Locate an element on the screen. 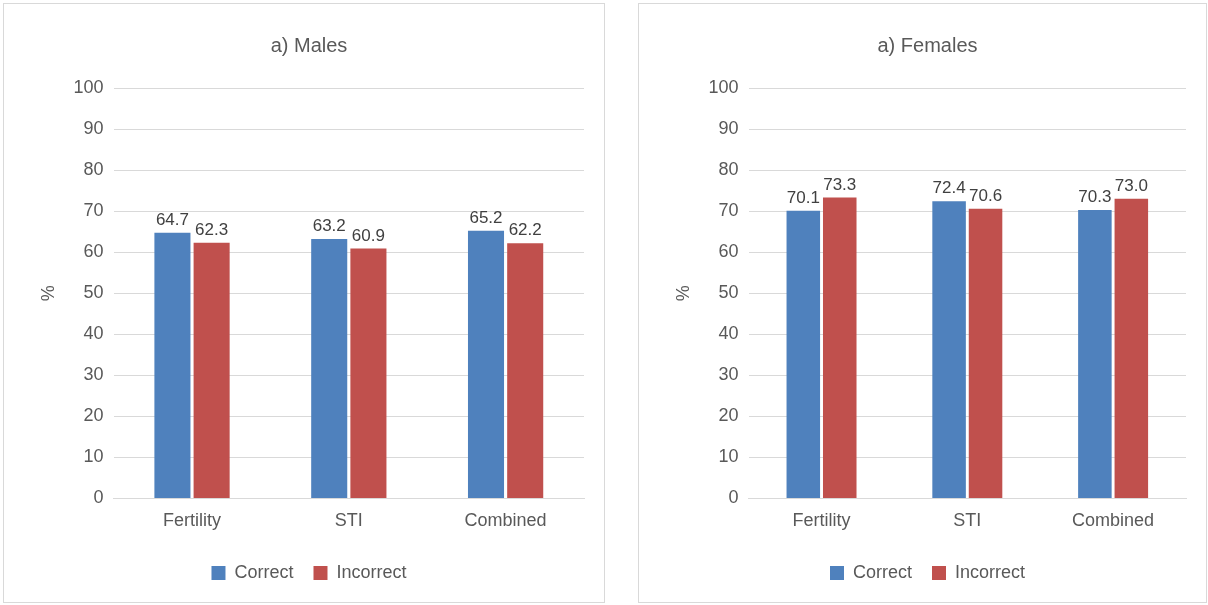 The height and width of the screenshot is (605, 1208). data-label: 60.9 is located at coordinates (368, 235).